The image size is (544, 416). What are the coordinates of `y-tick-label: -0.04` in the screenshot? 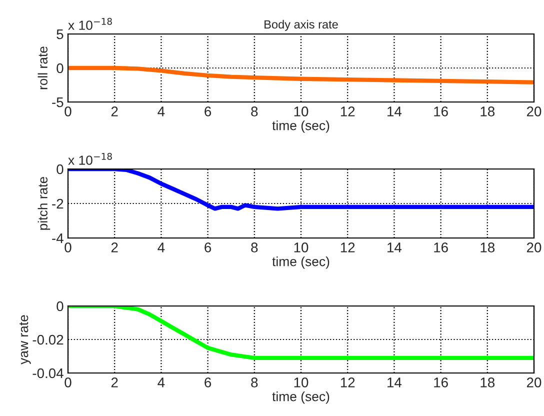 It's located at (48, 373).